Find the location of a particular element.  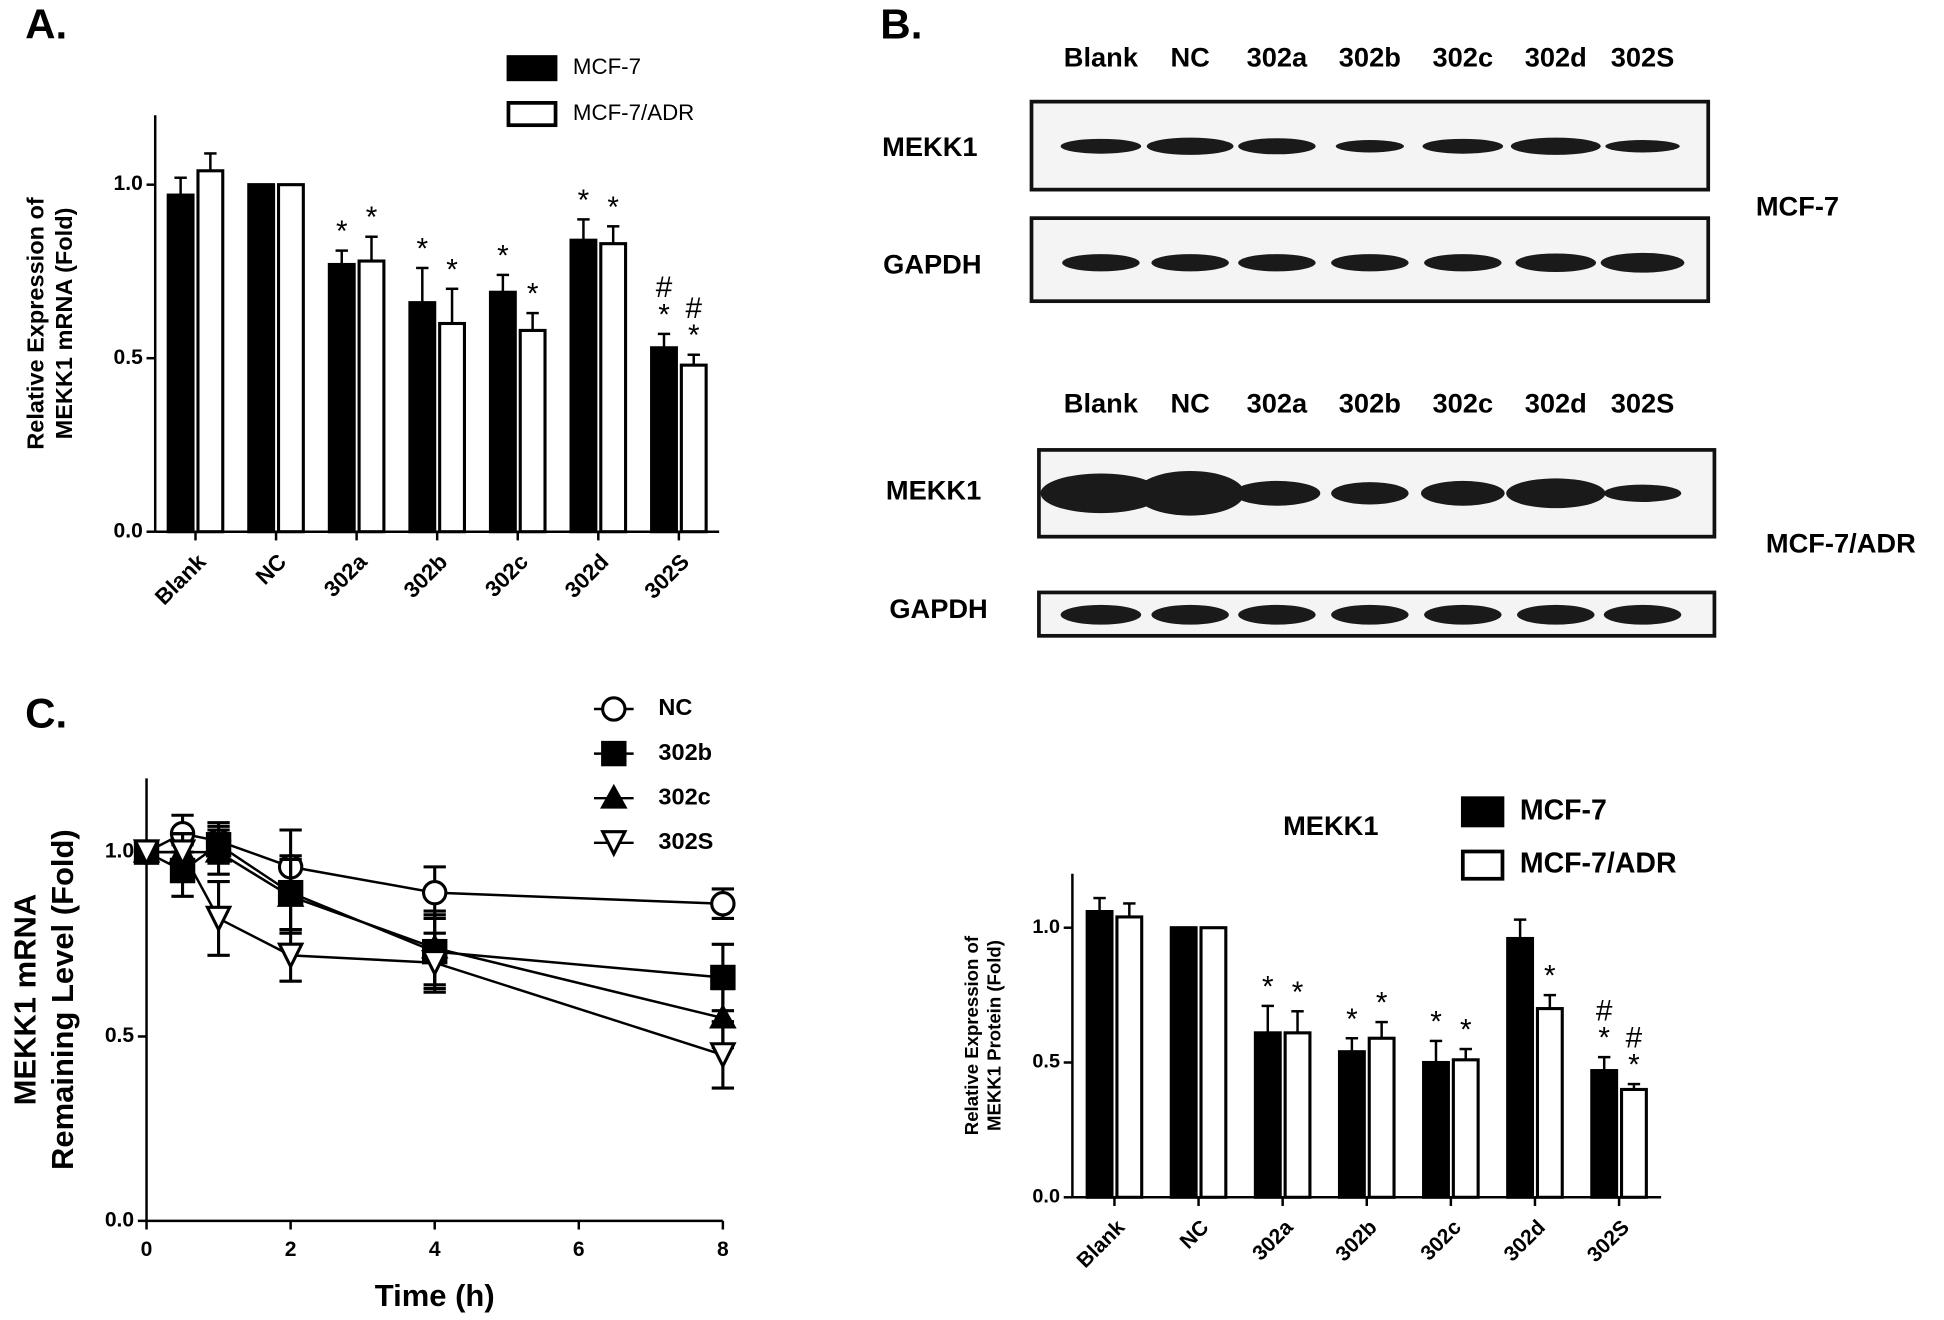

panel-label: C. is located at coordinates (46, 713).